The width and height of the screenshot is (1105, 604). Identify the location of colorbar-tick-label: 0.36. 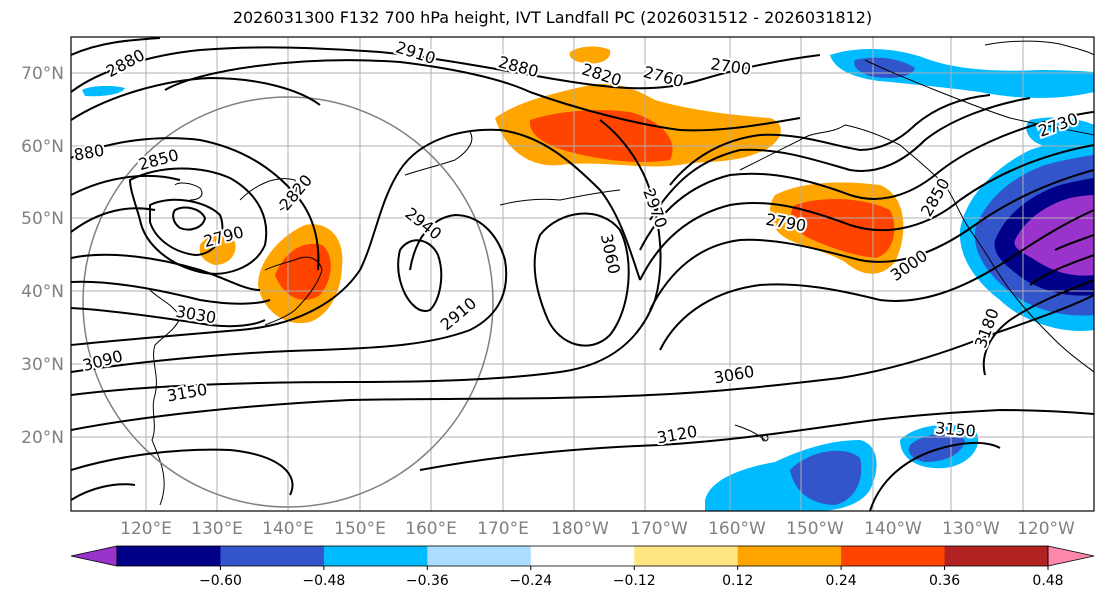
(944, 581).